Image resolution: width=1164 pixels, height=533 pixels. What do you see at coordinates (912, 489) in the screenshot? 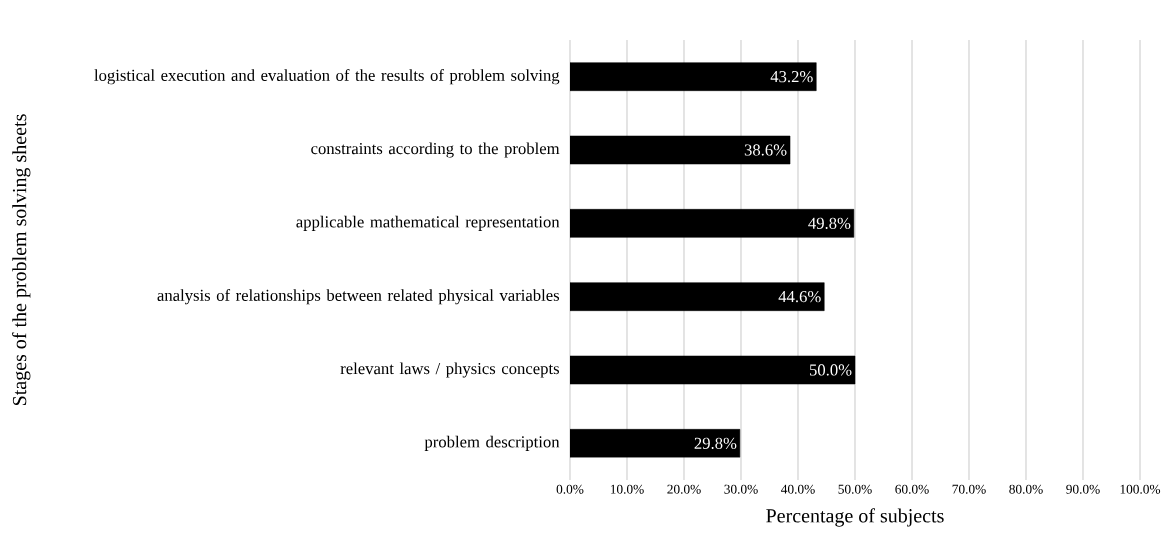
I see `x-tick-label: 60.0%` at bounding box center [912, 489].